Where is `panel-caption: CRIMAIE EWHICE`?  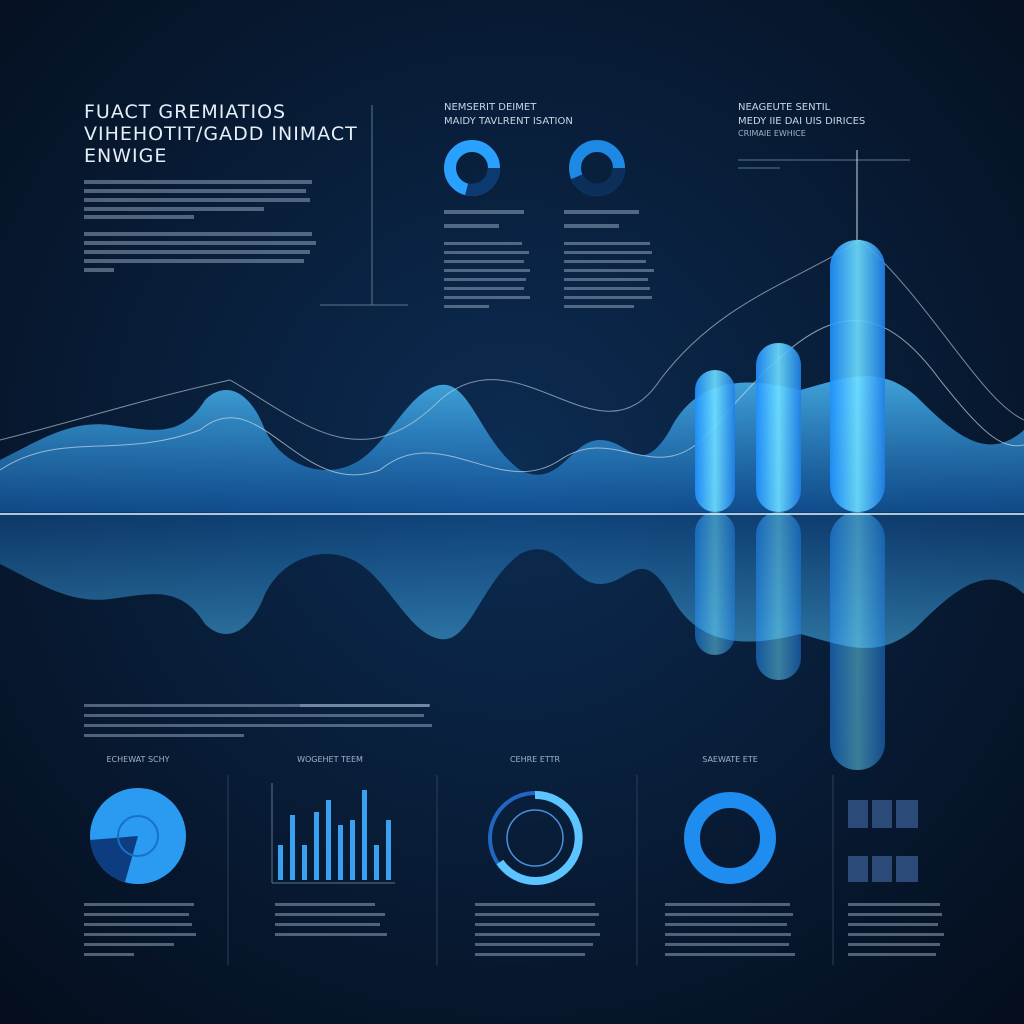
panel-caption: CRIMAIE EWHICE is located at coordinates (772, 133).